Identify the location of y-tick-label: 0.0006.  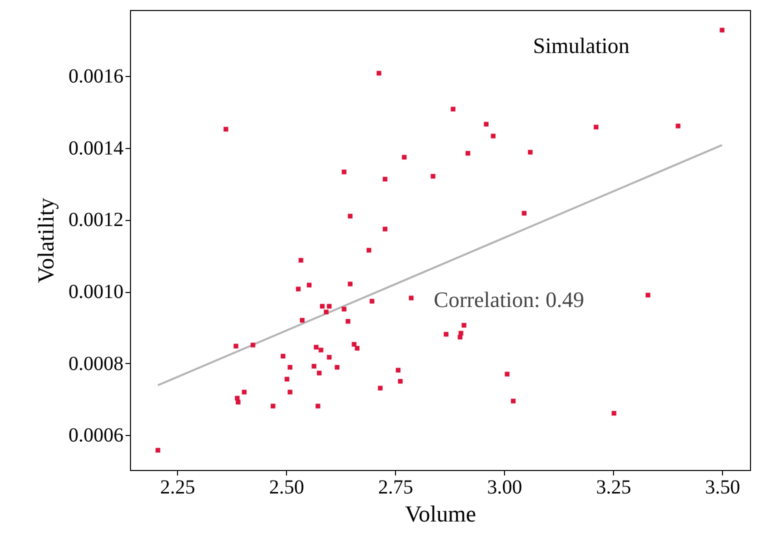
(96, 435).